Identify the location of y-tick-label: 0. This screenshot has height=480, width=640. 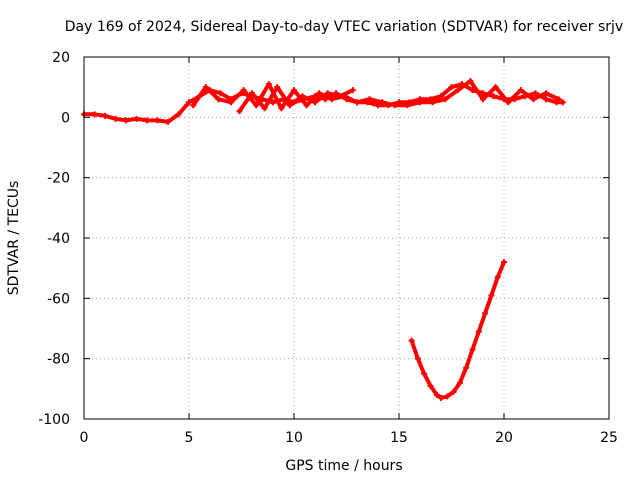
(65, 118).